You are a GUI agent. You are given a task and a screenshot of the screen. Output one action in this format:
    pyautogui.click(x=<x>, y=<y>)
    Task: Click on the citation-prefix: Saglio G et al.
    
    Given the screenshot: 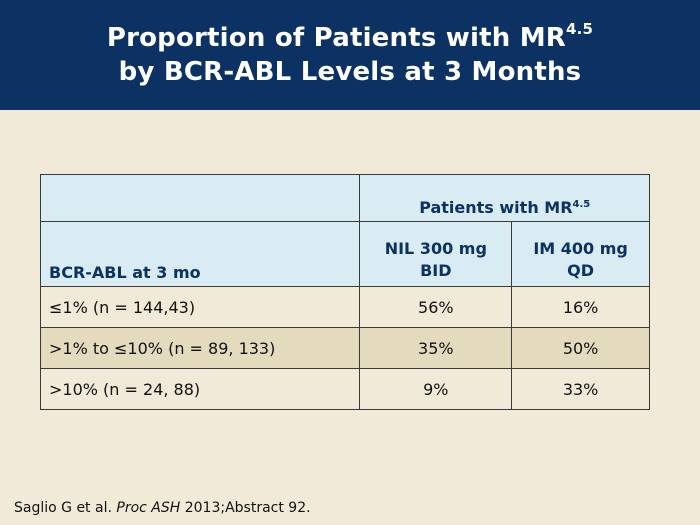 What is the action you would take?
    pyautogui.click(x=65, y=508)
    